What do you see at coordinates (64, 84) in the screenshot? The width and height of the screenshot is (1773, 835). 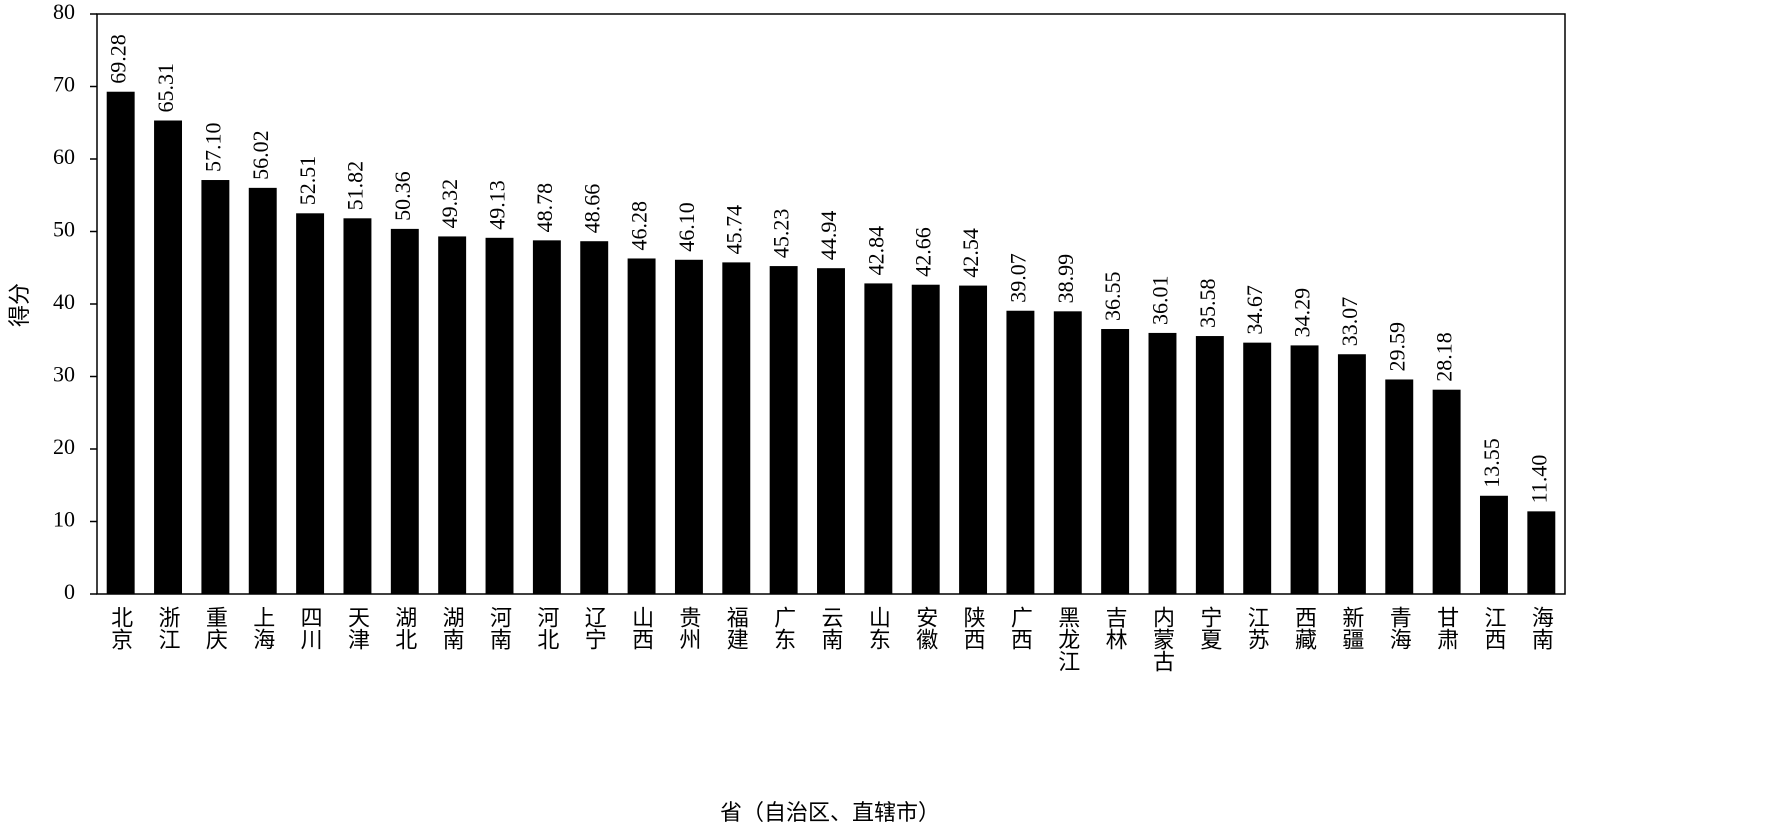 I see `y-tick-label: 70` at bounding box center [64, 84].